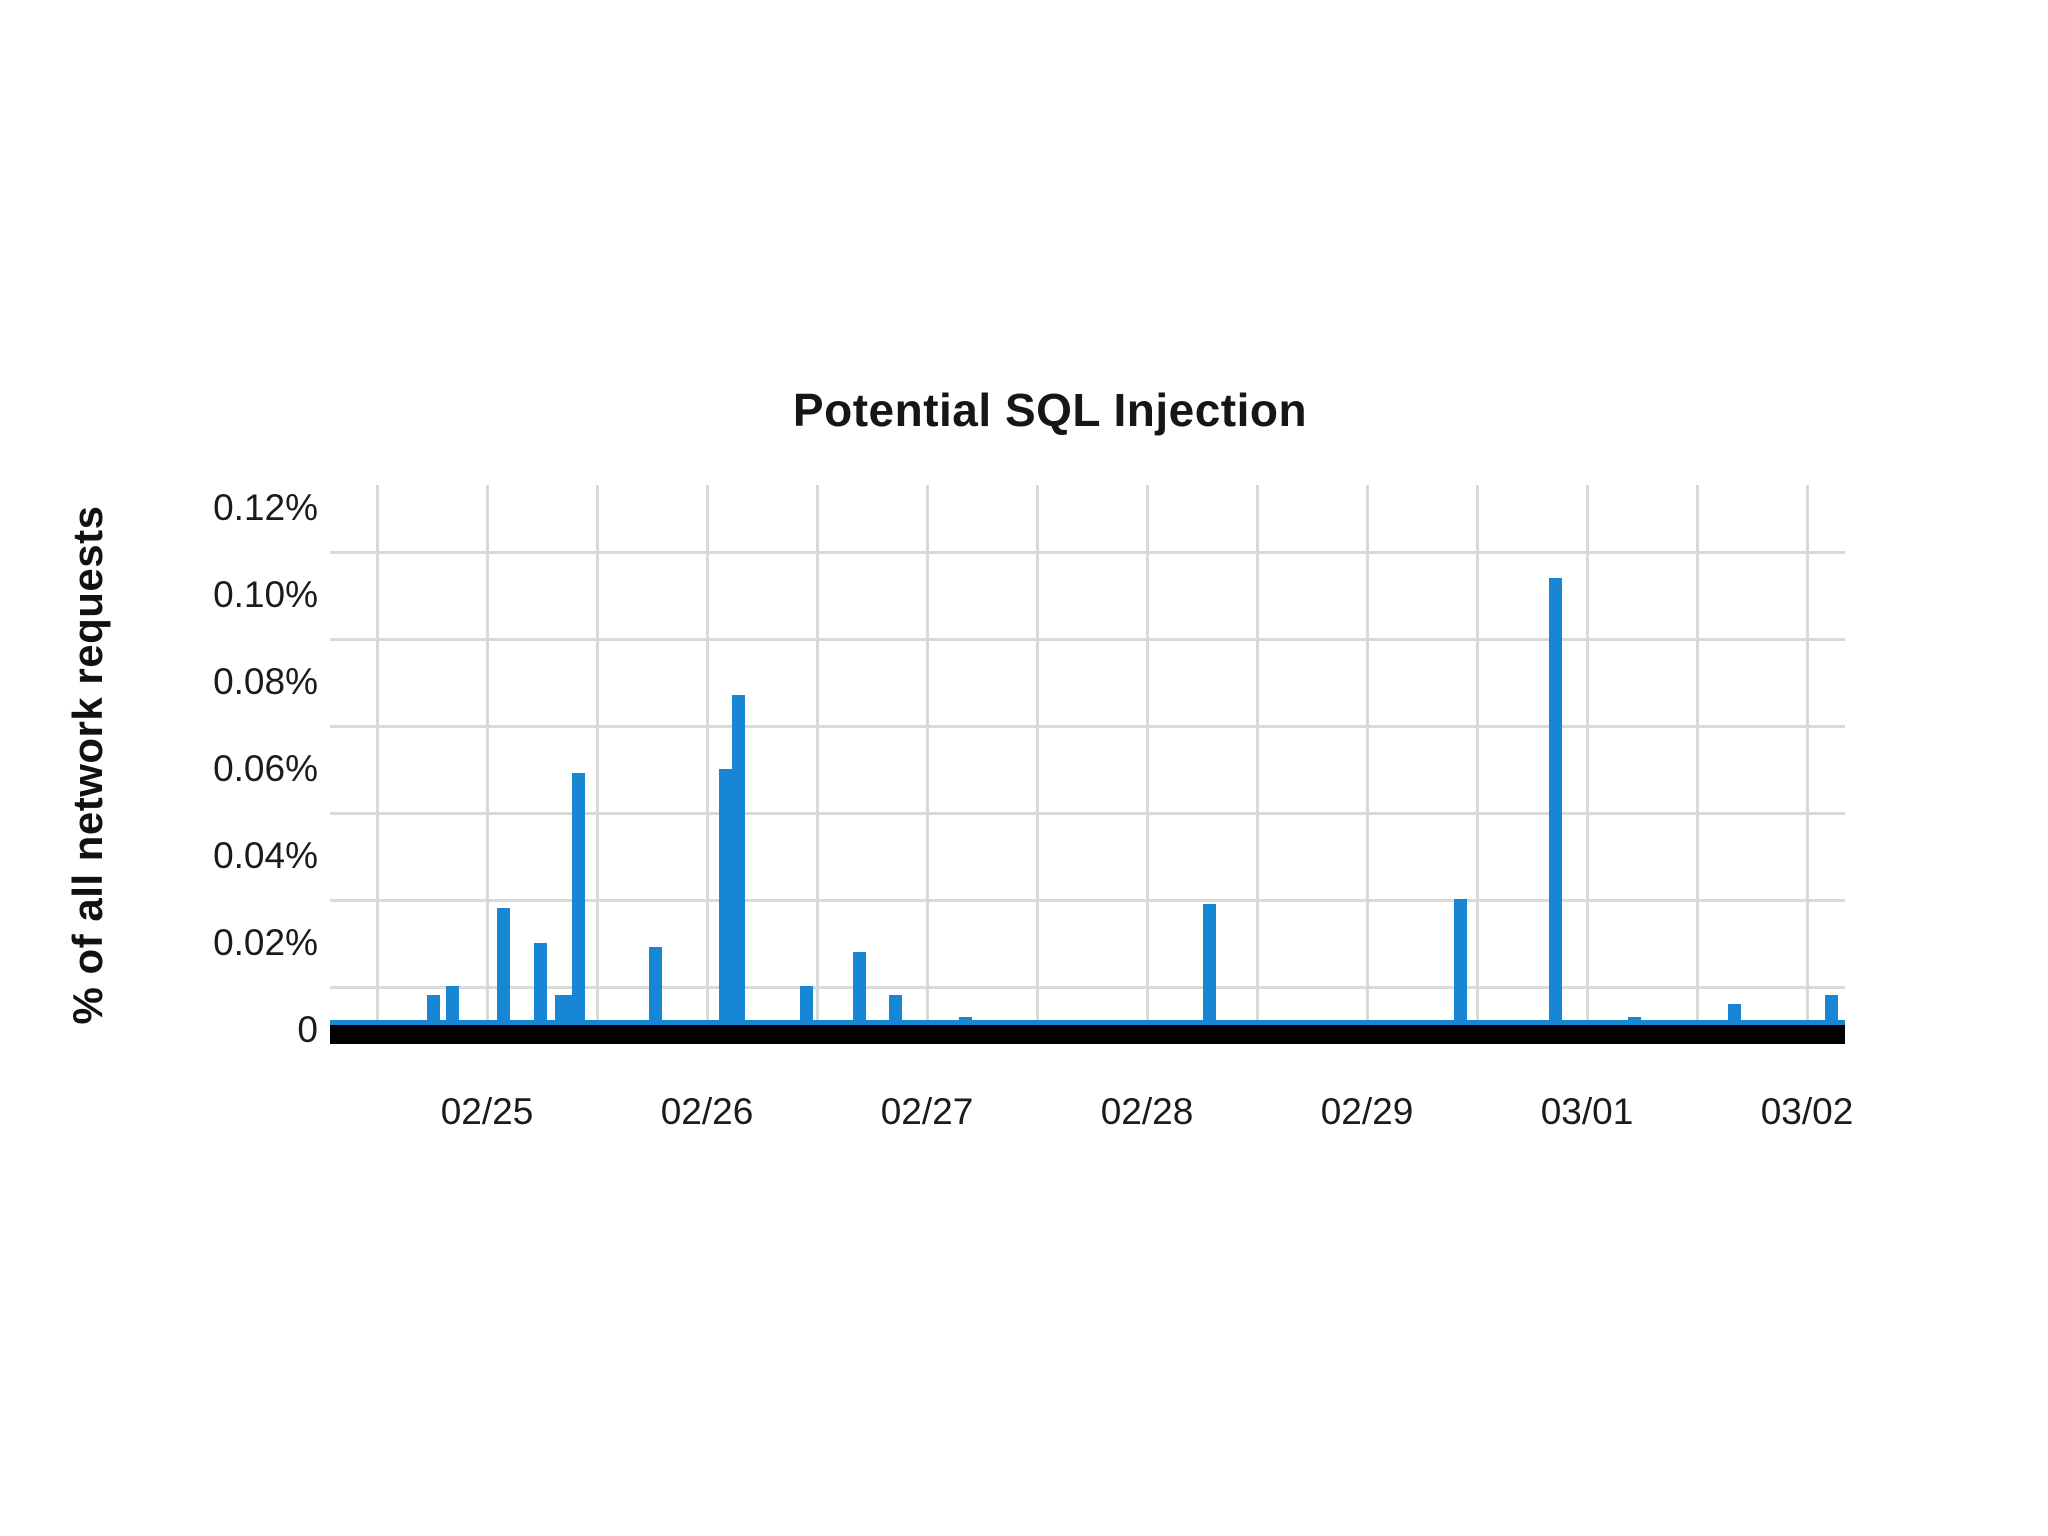 Image resolution: width=2048 pixels, height=1536 pixels. Describe the element at coordinates (265, 942) in the screenshot. I see `y-tick-label: 0.02%` at that location.